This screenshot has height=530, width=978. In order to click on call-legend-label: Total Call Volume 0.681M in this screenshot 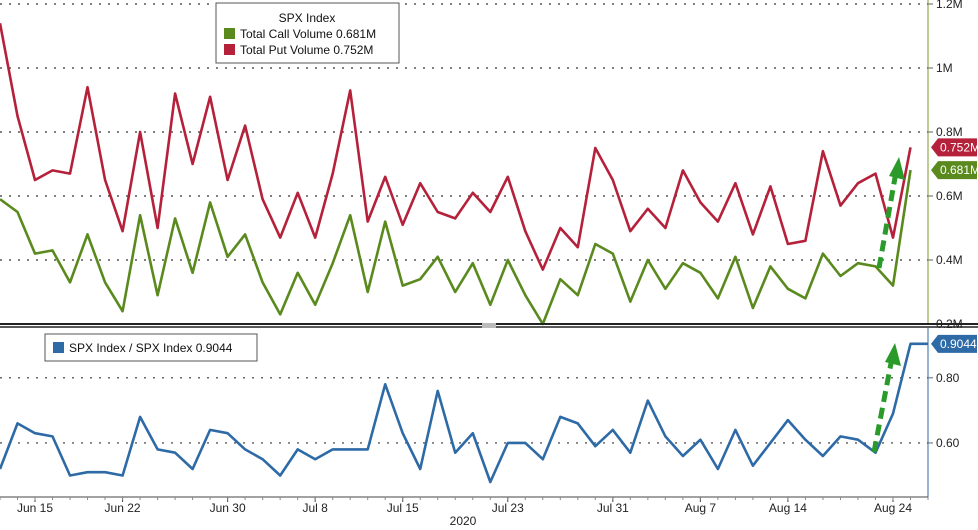, I will do `click(308, 34)`.